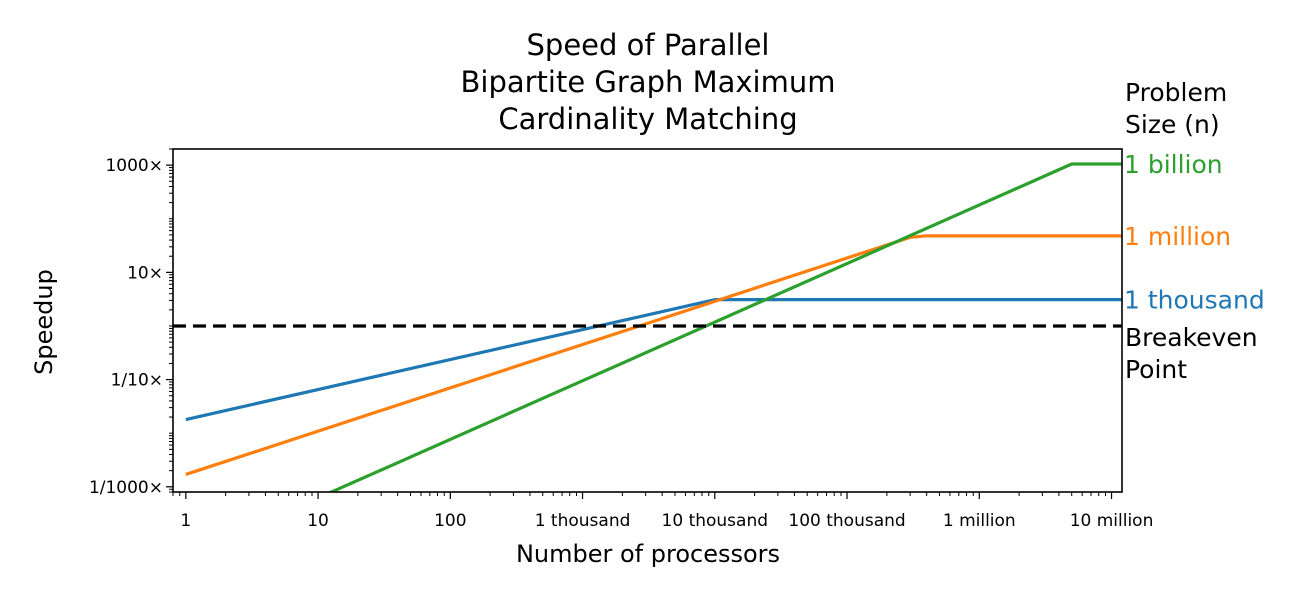  I want to click on series-label: 1 thousand, so click(1194, 300).